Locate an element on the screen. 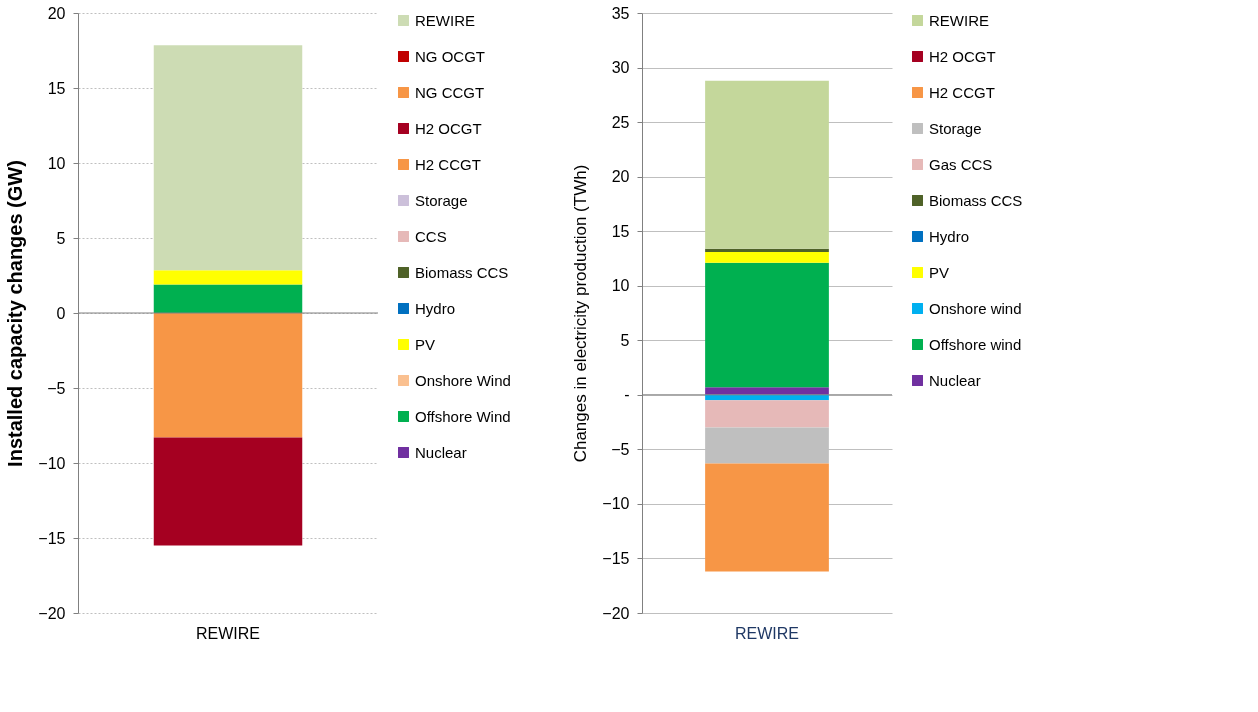  y-tick-label: 35 is located at coordinates (620, 13).